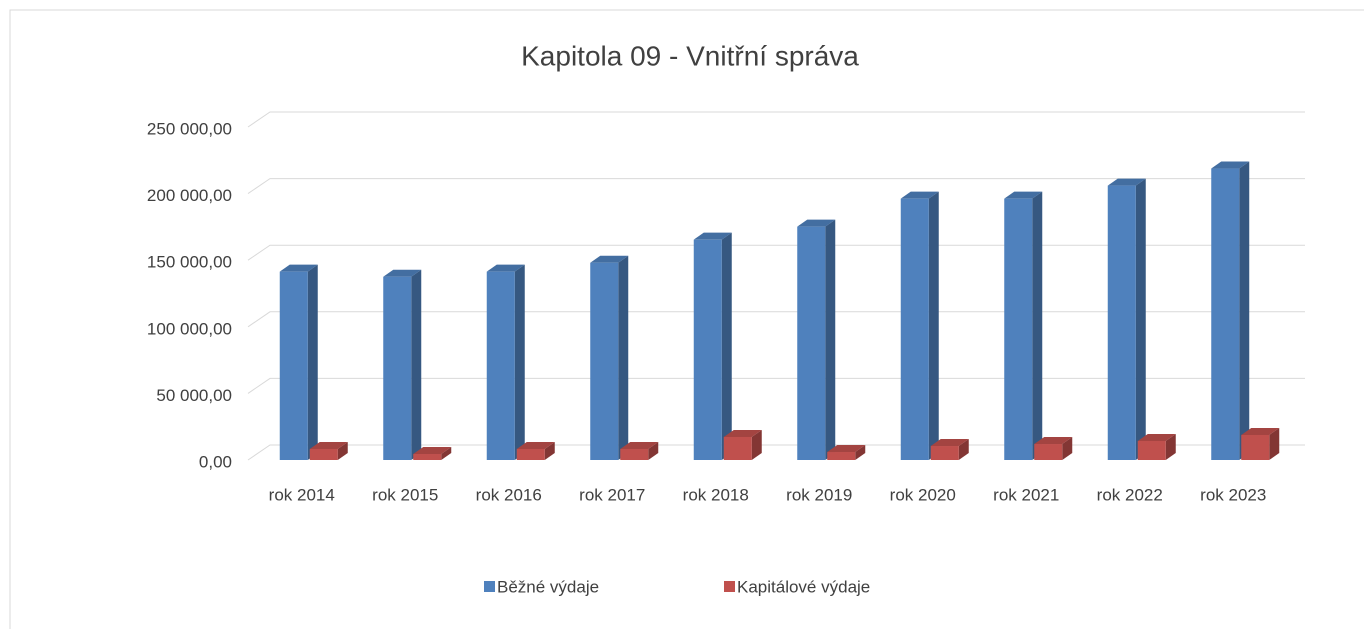  What do you see at coordinates (1026, 494) in the screenshot?
I see `x-tick-label: rok 2021` at bounding box center [1026, 494].